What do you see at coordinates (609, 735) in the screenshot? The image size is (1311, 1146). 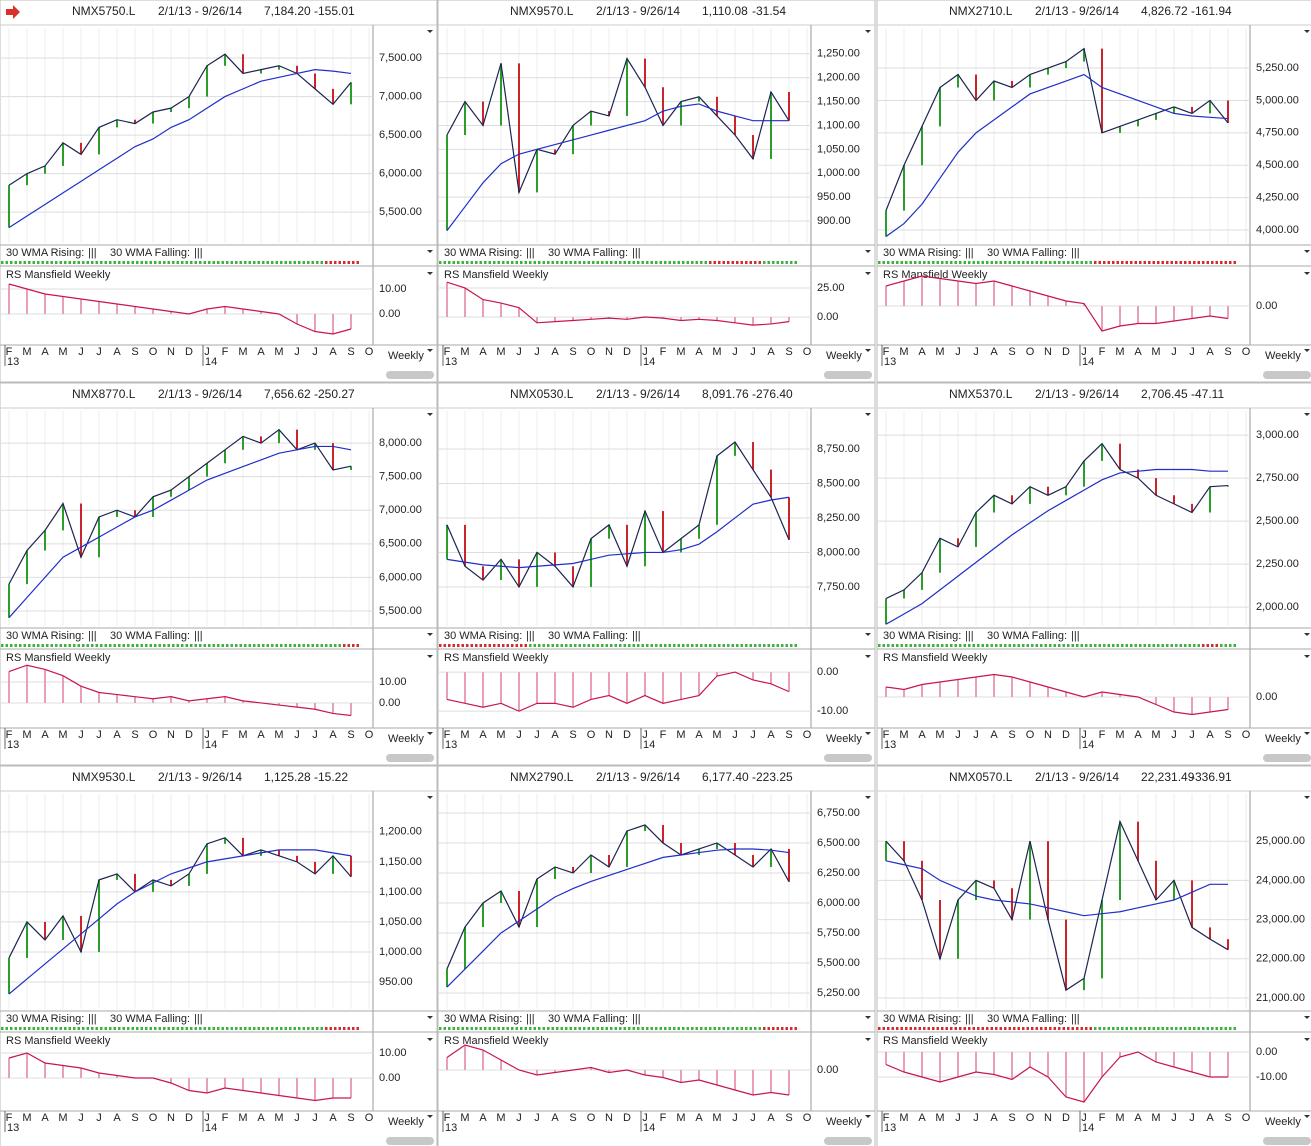 I see `month-label: N` at bounding box center [609, 735].